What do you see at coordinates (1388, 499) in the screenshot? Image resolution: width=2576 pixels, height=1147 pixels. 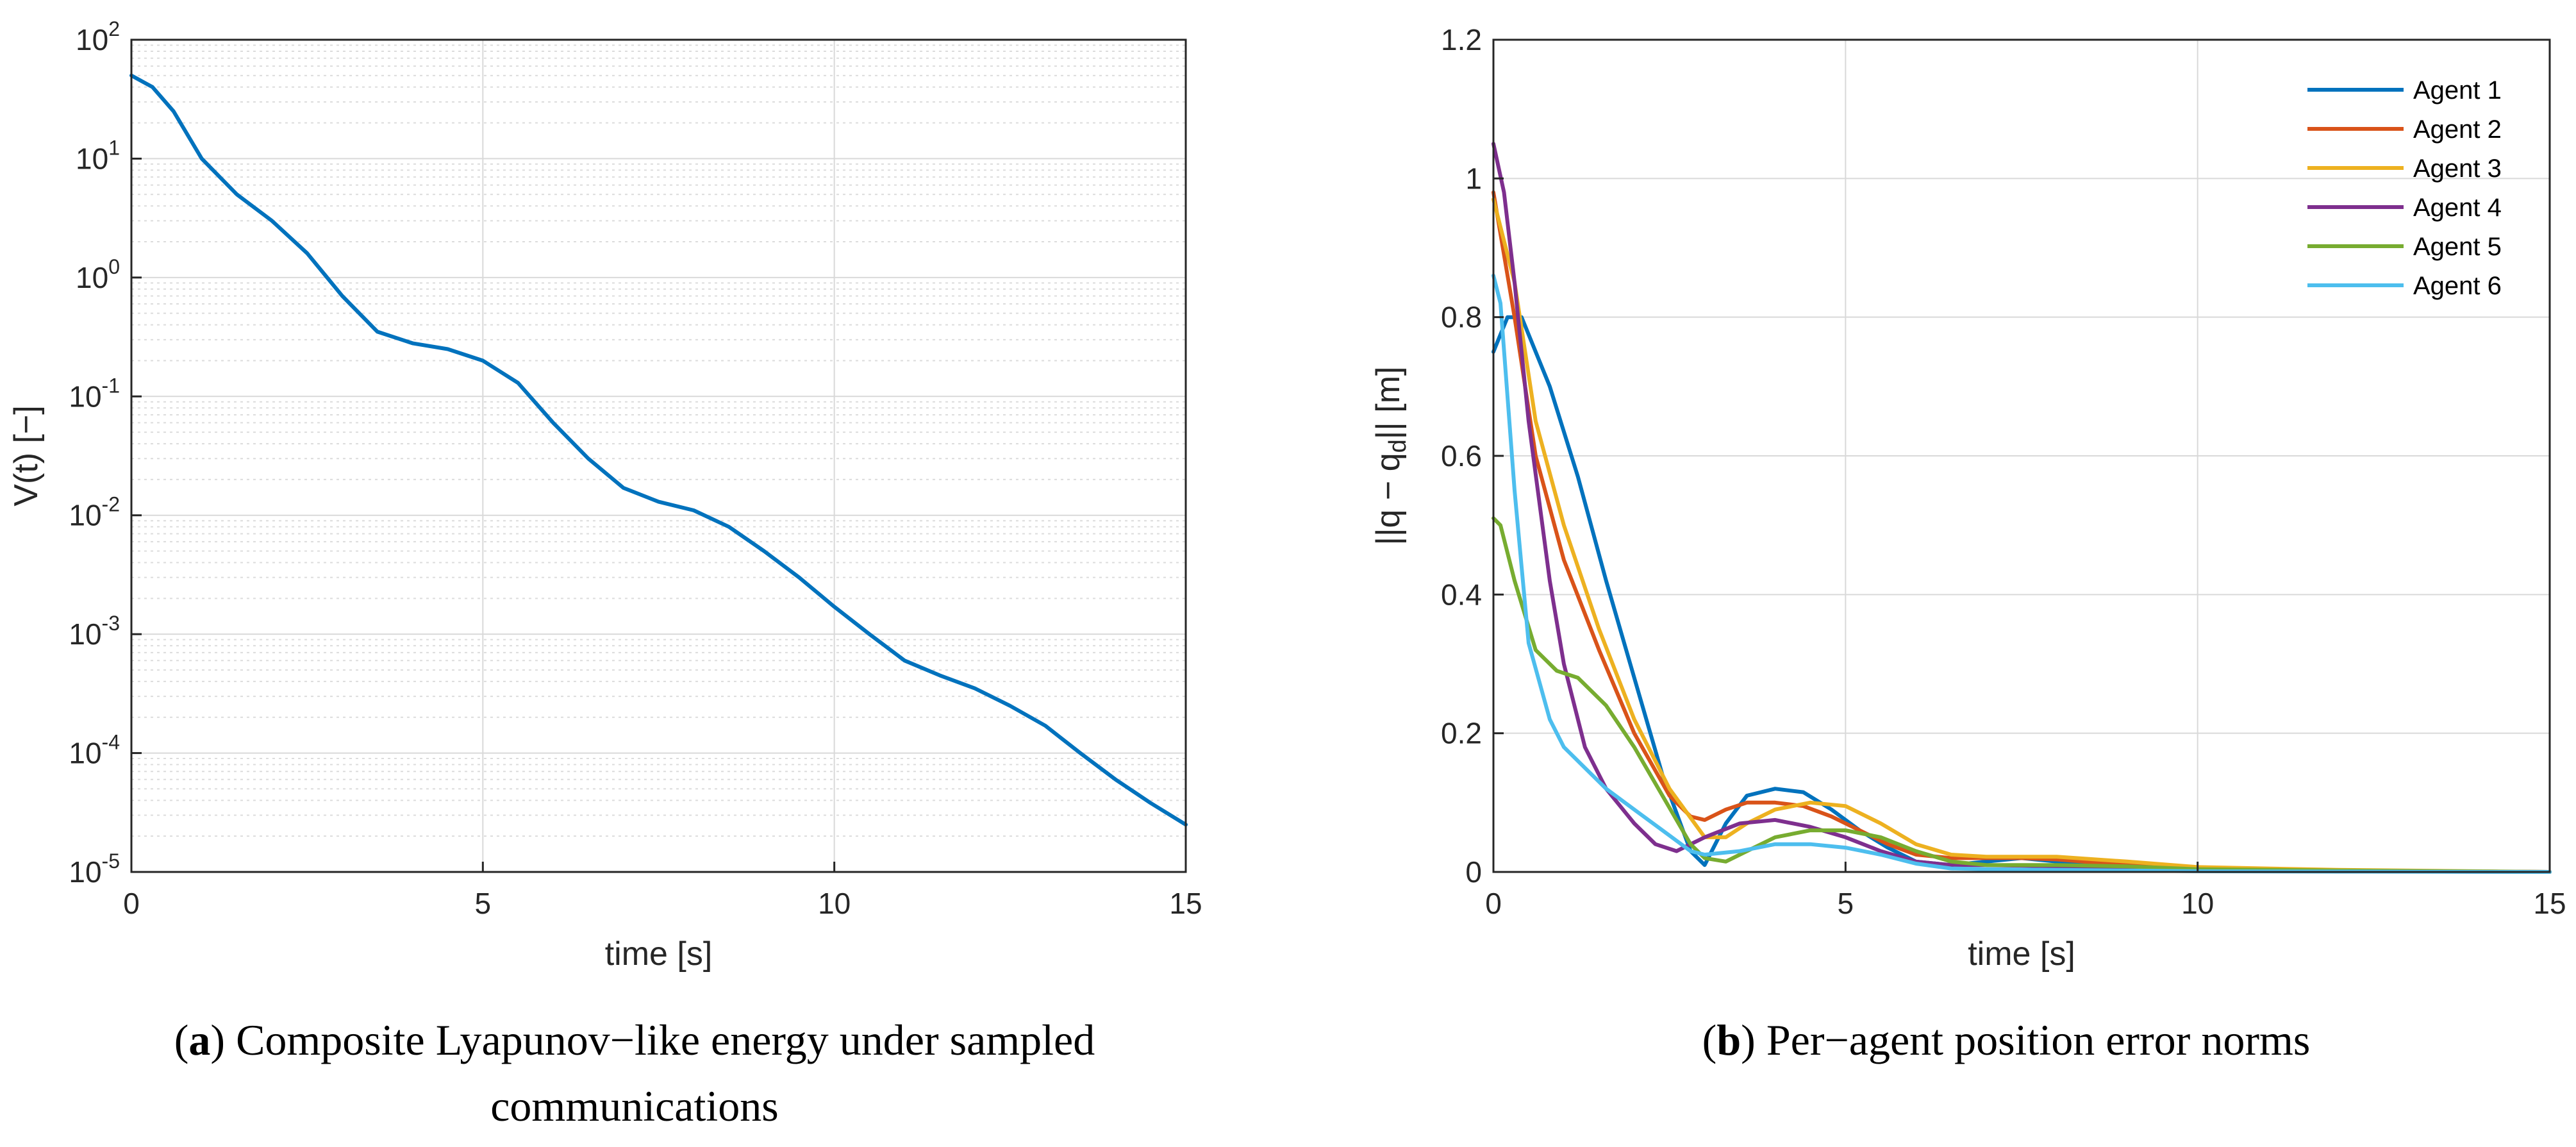 I see `chart-b-y-label-main: ||q − q` at bounding box center [1388, 499].